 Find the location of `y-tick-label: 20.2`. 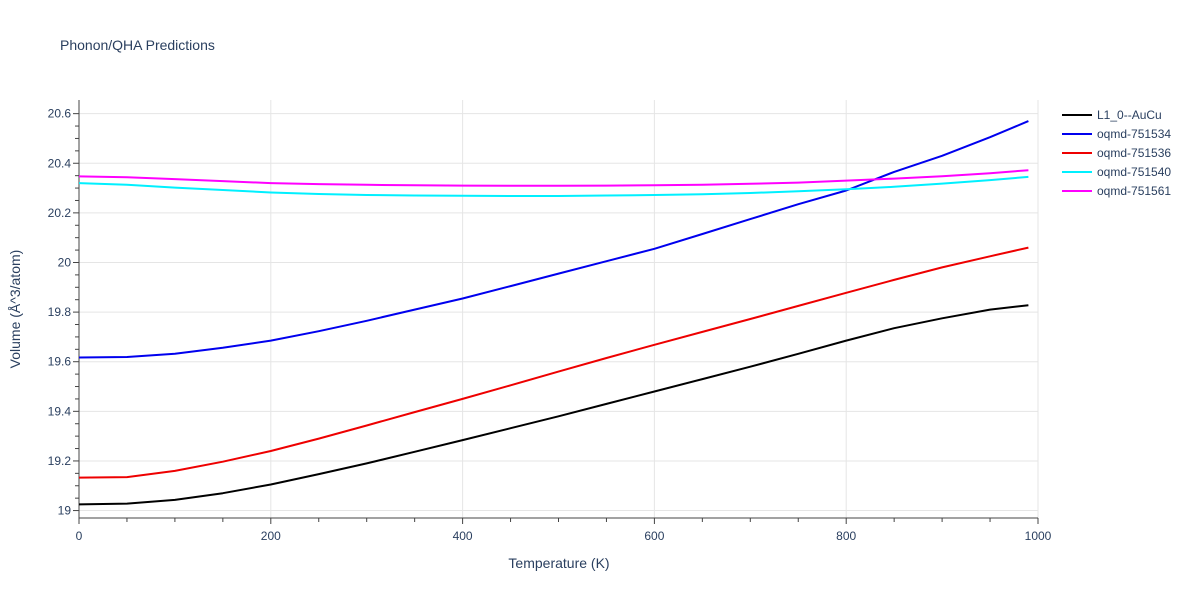

y-tick-label: 20.2 is located at coordinates (60, 213).